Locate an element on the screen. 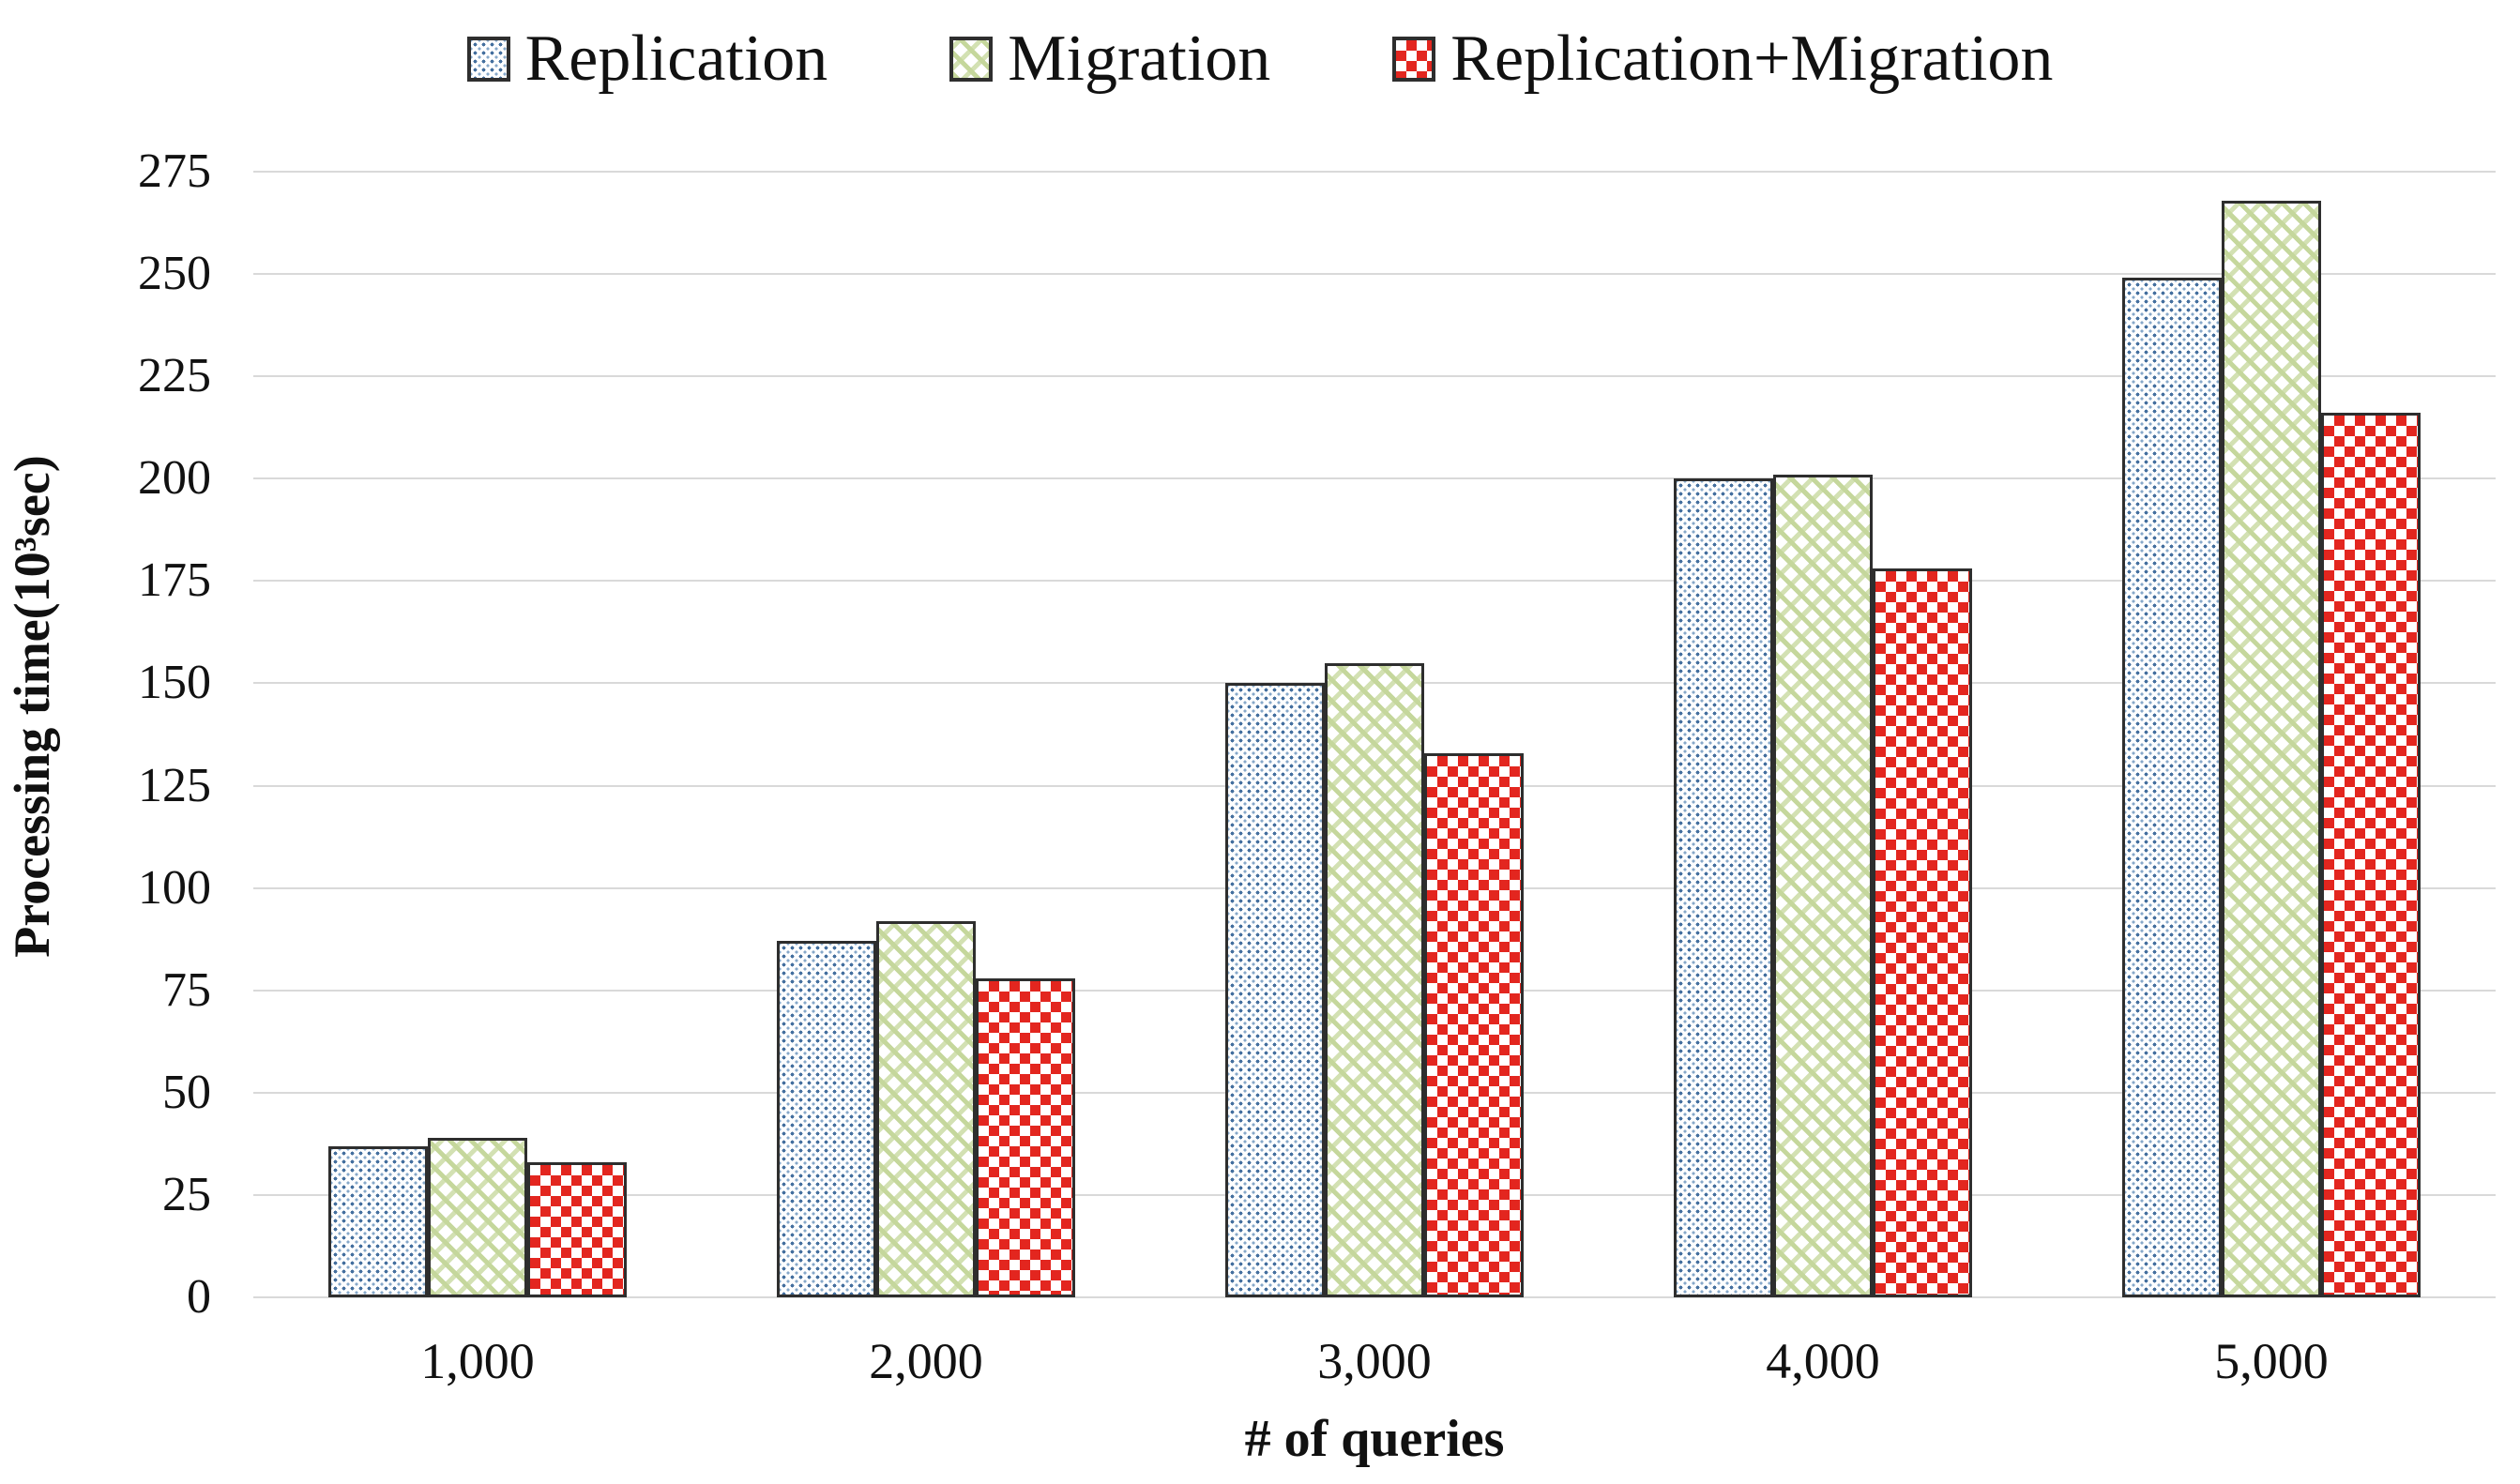 Image resolution: width=2520 pixels, height=1484 pixels. y-tick-label-0: 0 is located at coordinates (199, 1297).